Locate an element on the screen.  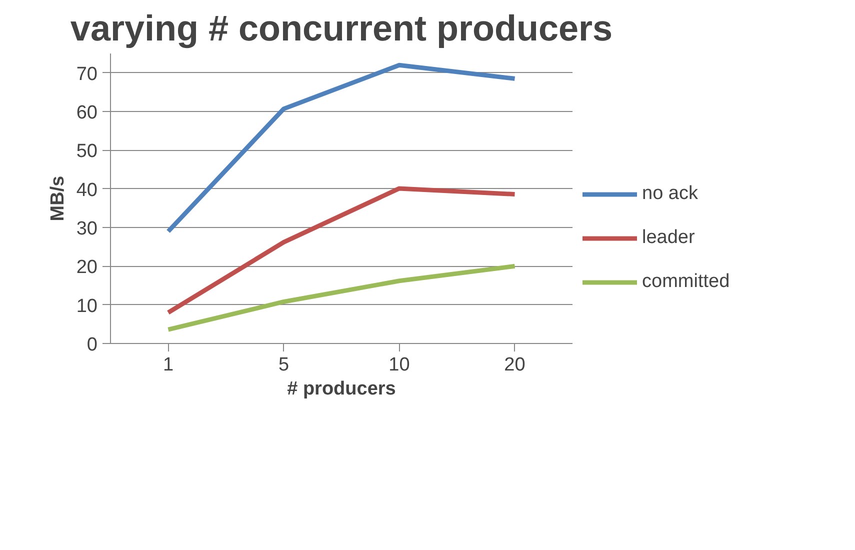
y-tick-label: 0 is located at coordinates (92, 345).